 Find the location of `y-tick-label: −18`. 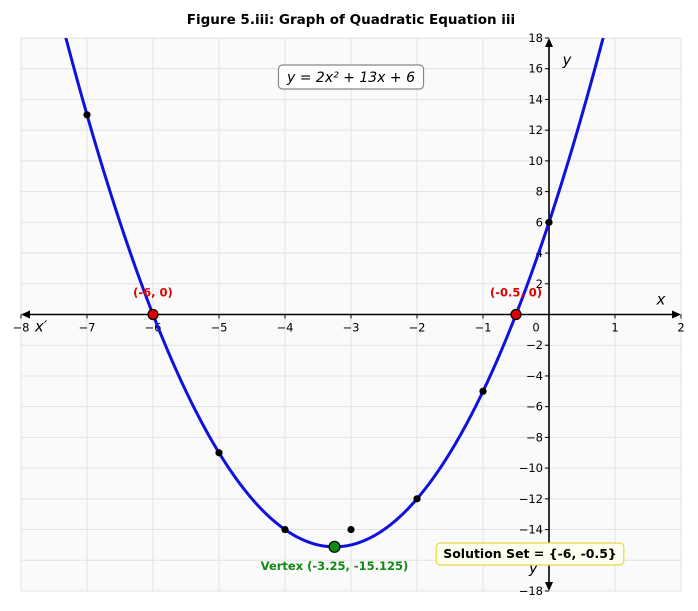

y-tick-label: −18 is located at coordinates (531, 591).